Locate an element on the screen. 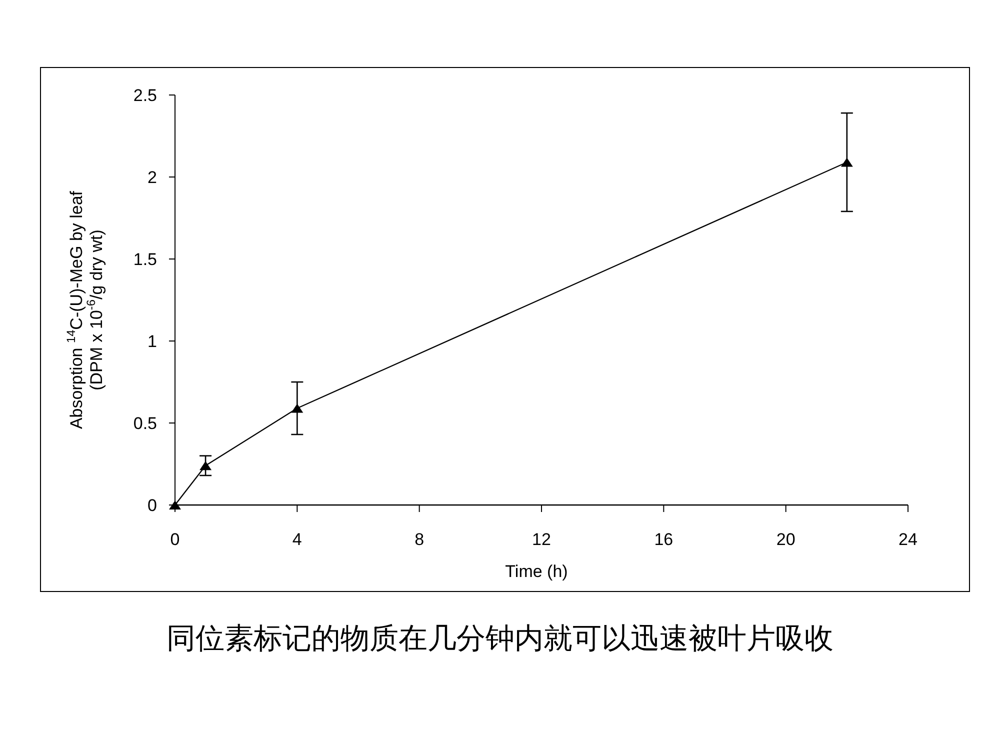 The image size is (1000, 750). x-tick-label: 8 is located at coordinates (419, 539).